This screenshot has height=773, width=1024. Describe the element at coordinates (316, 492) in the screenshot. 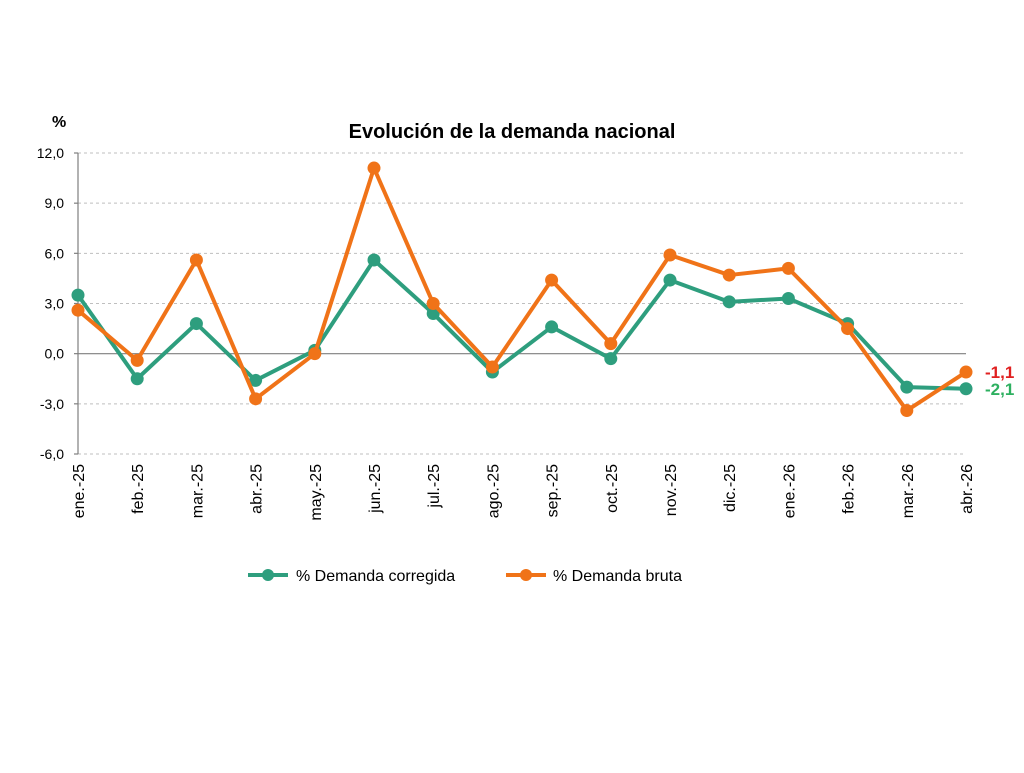

I see `x-tick-label: may.-25` at that location.